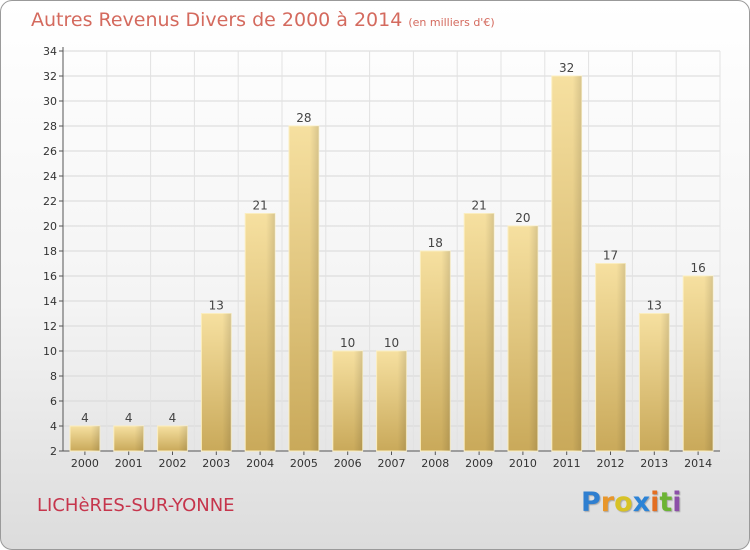 This screenshot has width=750, height=550. Describe the element at coordinates (50, 176) in the screenshot. I see `y-tick-label: 24` at that location.